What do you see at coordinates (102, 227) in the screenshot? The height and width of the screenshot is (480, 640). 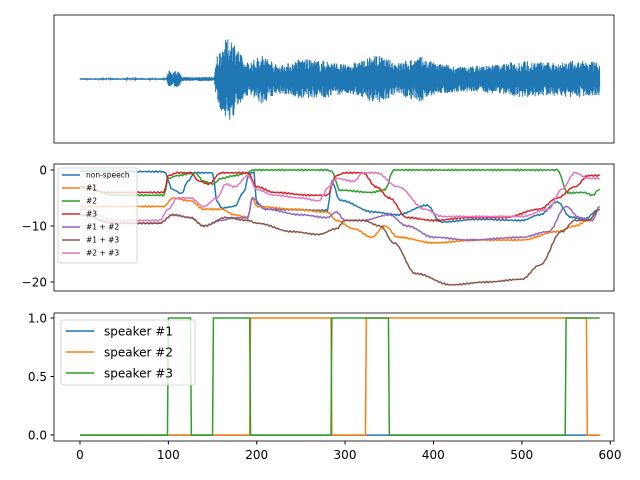 I see `legend-label: #1 + #2` at bounding box center [102, 227].